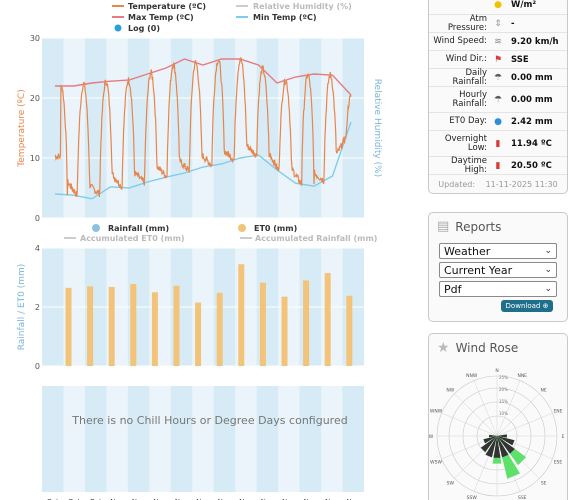 Image resolution: width=570 pixels, height=500 pixels. Describe the element at coordinates (161, 17) in the screenshot. I see `legend-max-temp: Max Temp (ºC)` at that location.